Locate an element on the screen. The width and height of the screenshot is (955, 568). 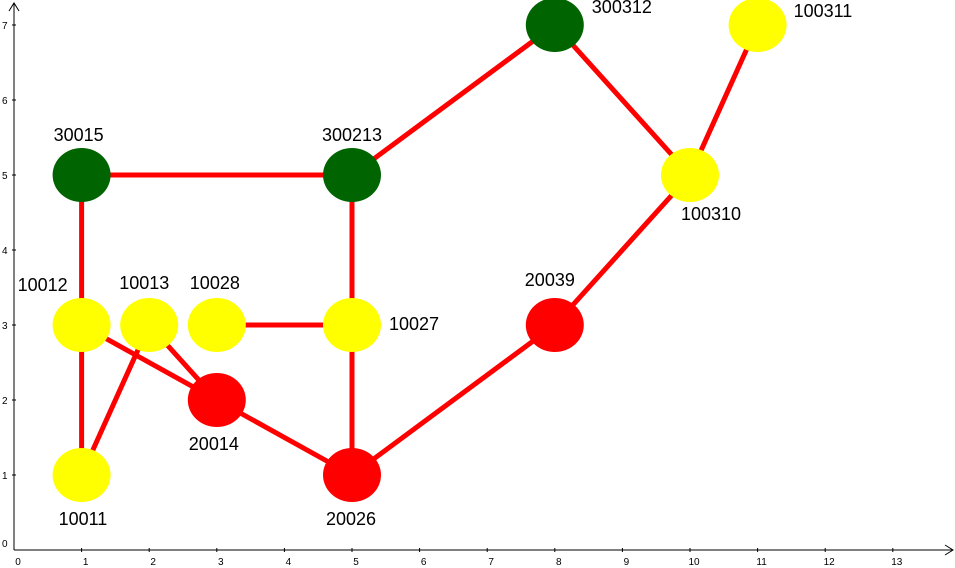
node-label-10011: 10011 is located at coordinates (83, 519).